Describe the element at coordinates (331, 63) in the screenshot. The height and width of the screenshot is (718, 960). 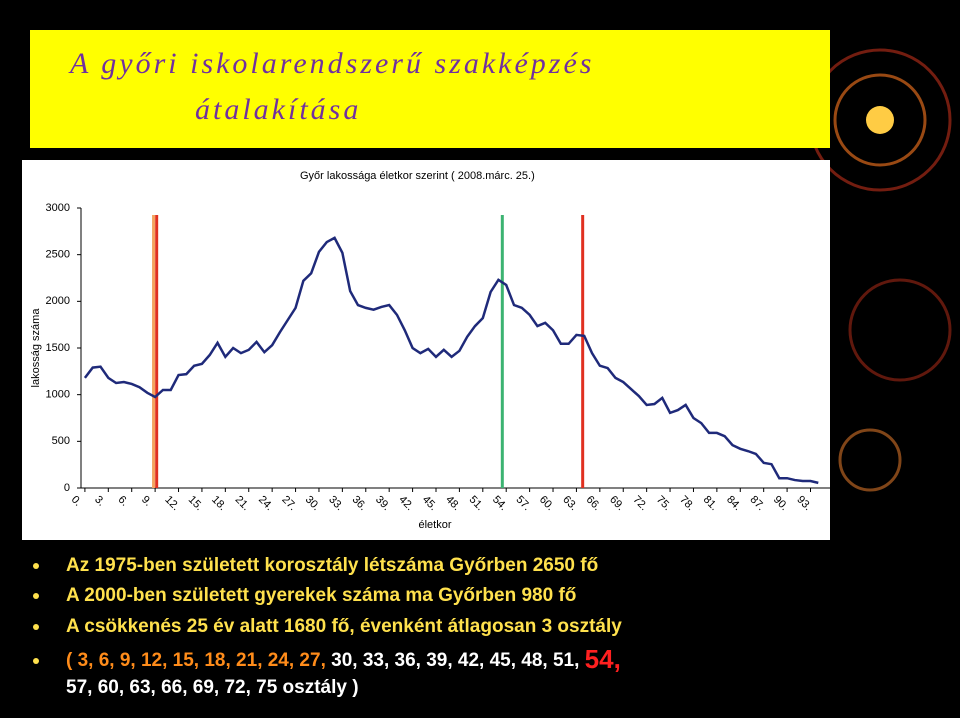
I see `slide-title: A győri iskolarendszerű szakképzés` at that location.